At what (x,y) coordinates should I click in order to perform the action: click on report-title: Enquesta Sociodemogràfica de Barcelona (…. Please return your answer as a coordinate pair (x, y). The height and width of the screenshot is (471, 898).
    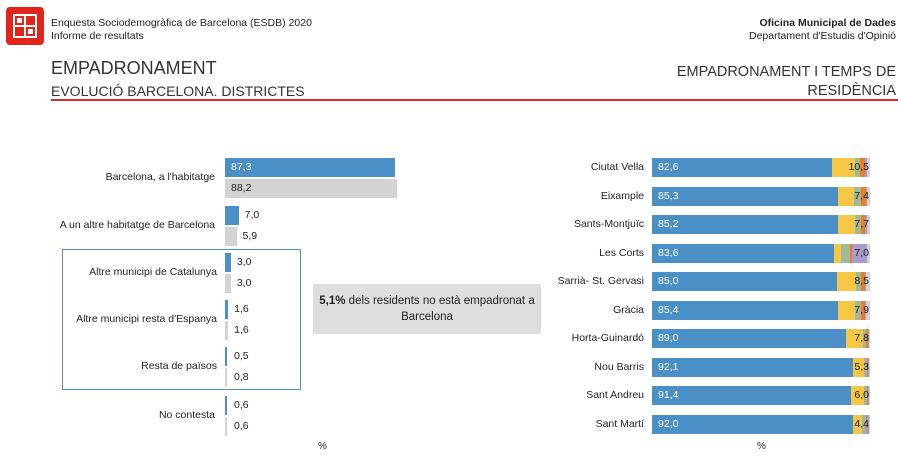
    Looking at the image, I should click on (181, 23).